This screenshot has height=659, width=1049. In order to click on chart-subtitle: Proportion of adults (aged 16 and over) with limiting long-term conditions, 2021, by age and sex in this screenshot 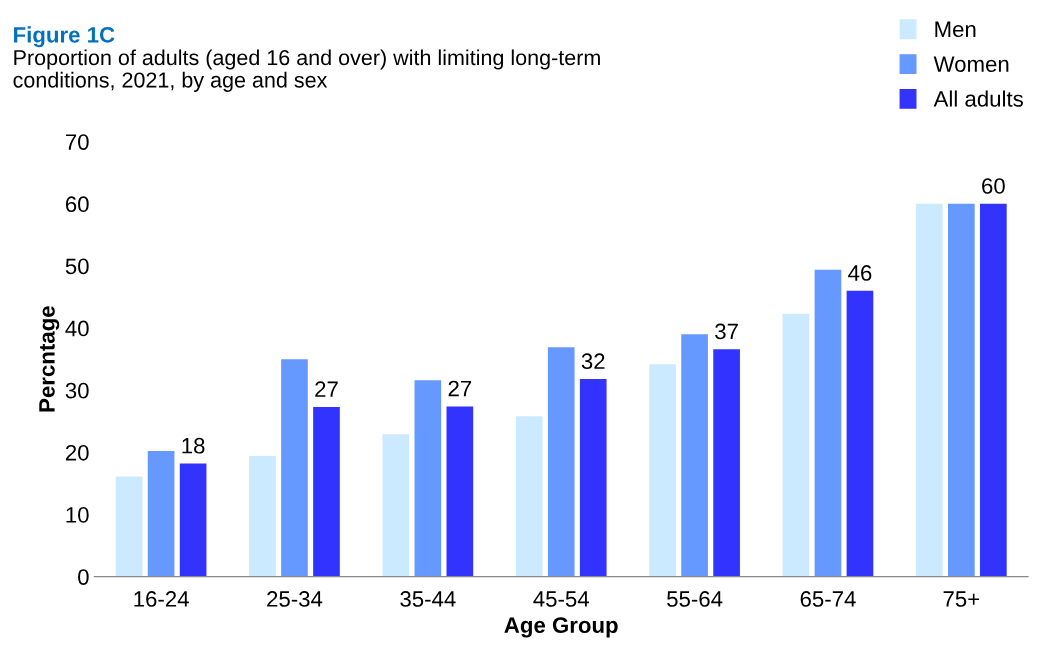, I will do `click(306, 70)`.